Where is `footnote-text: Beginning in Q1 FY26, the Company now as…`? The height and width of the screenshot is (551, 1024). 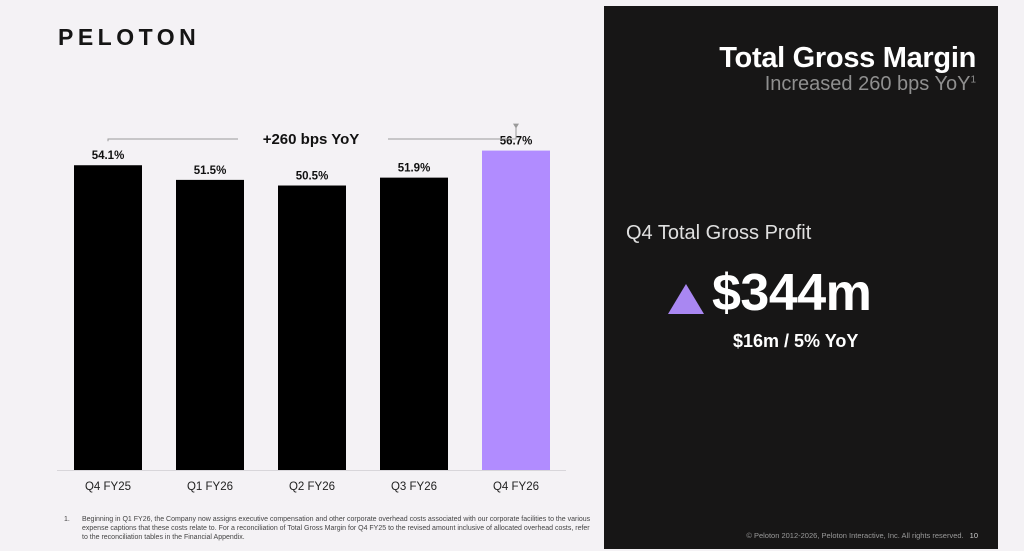 footnote-text: Beginning in Q1 FY26, the Company now as… is located at coordinates (336, 528).